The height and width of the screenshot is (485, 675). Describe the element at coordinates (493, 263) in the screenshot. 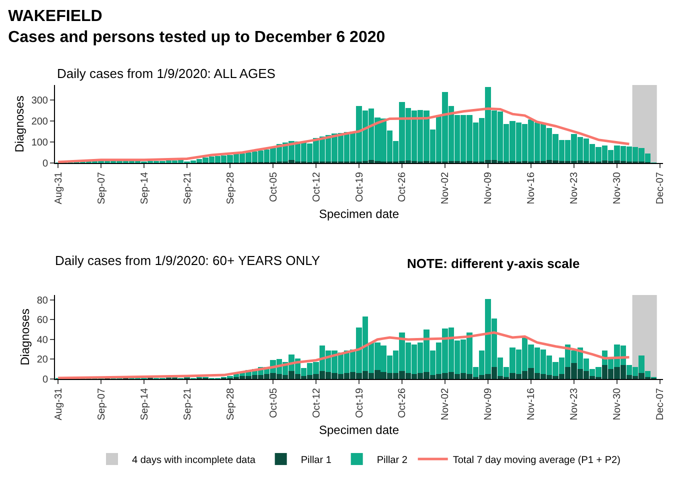

I see `text: NOTE: different y-axis scale` at that location.